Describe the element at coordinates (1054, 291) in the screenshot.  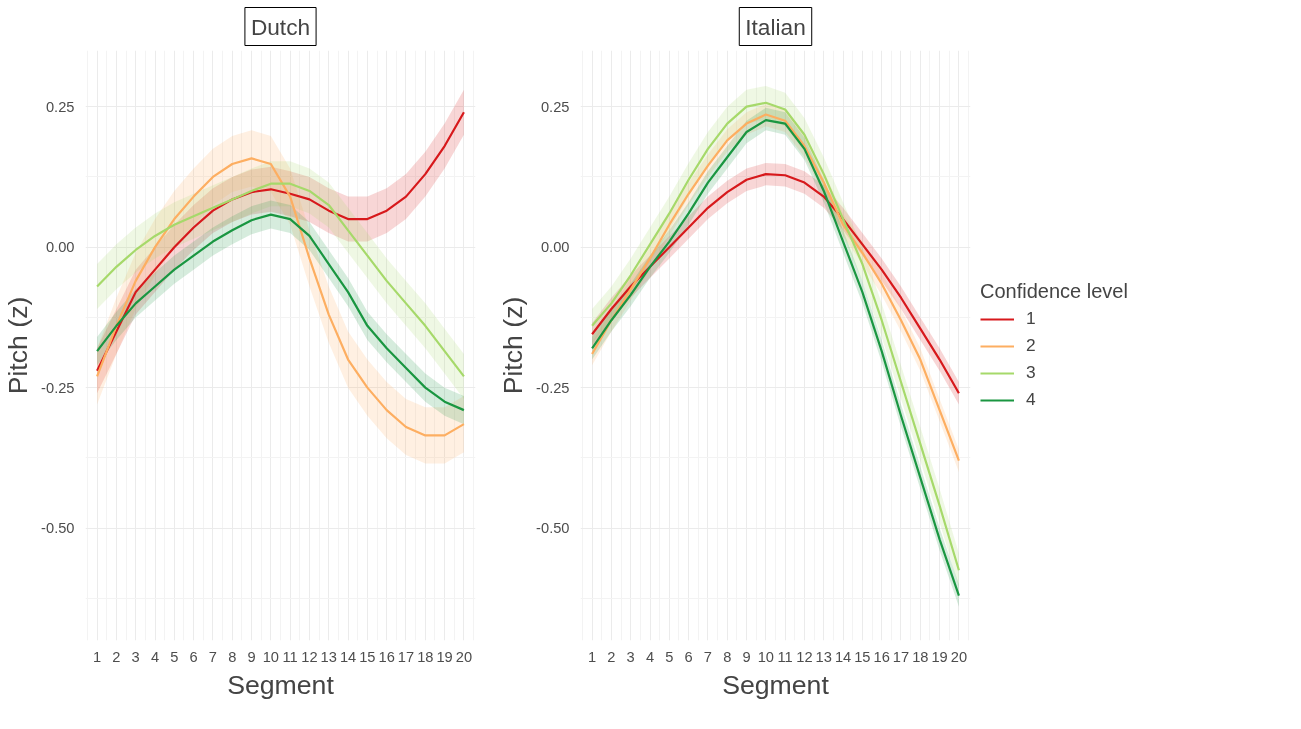
I see `legend-title: Confidence level` at that location.